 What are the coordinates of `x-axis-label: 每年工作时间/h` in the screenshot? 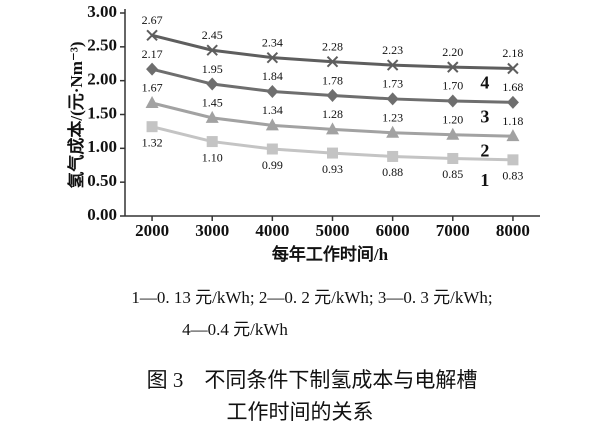 It's located at (330, 254).